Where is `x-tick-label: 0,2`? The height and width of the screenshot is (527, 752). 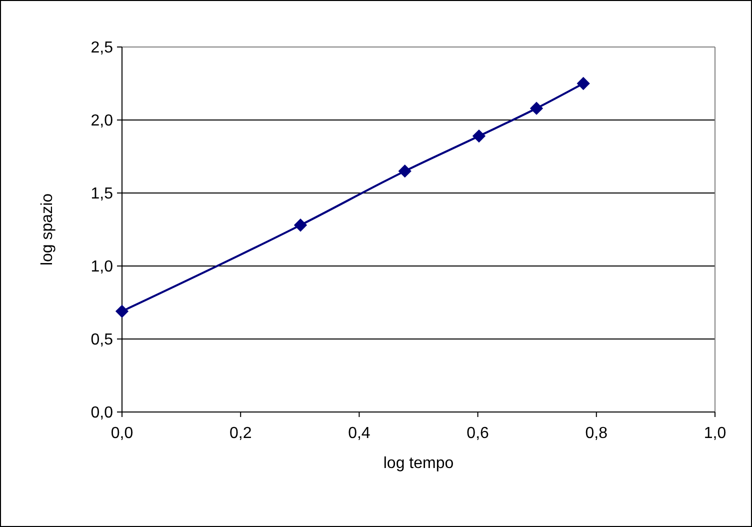 x-tick-label: 0,2 is located at coordinates (240, 433).